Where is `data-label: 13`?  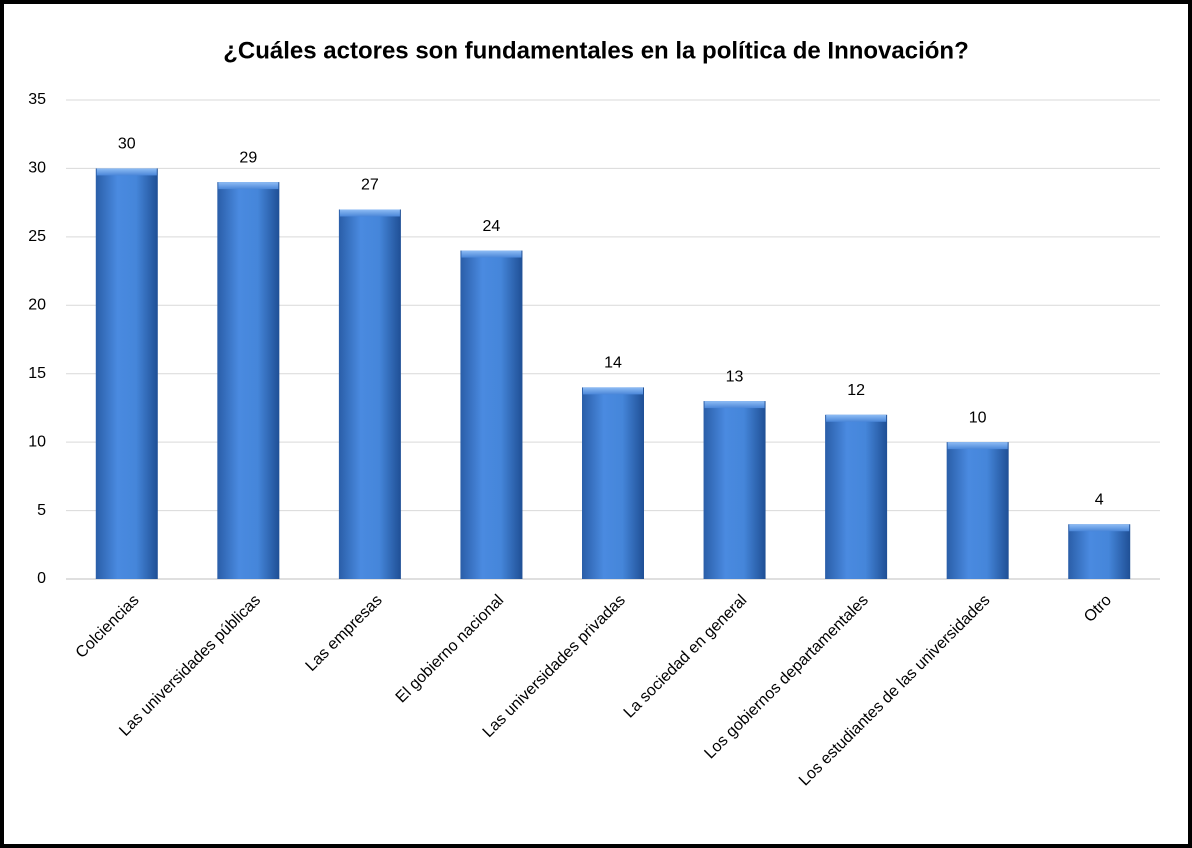
data-label: 13 is located at coordinates (735, 376).